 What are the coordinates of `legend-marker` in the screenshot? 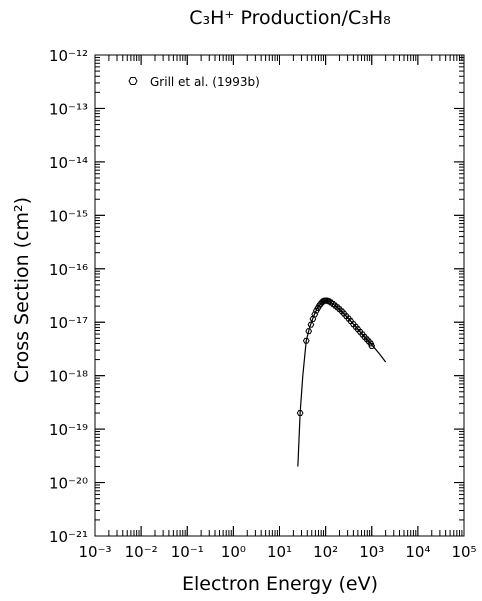 It's located at (133, 81).